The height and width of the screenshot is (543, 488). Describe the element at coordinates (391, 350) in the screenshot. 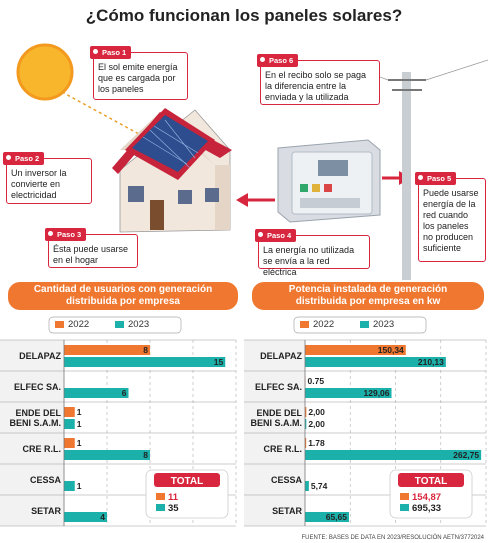

I see `value-label: 150,34` at that location.